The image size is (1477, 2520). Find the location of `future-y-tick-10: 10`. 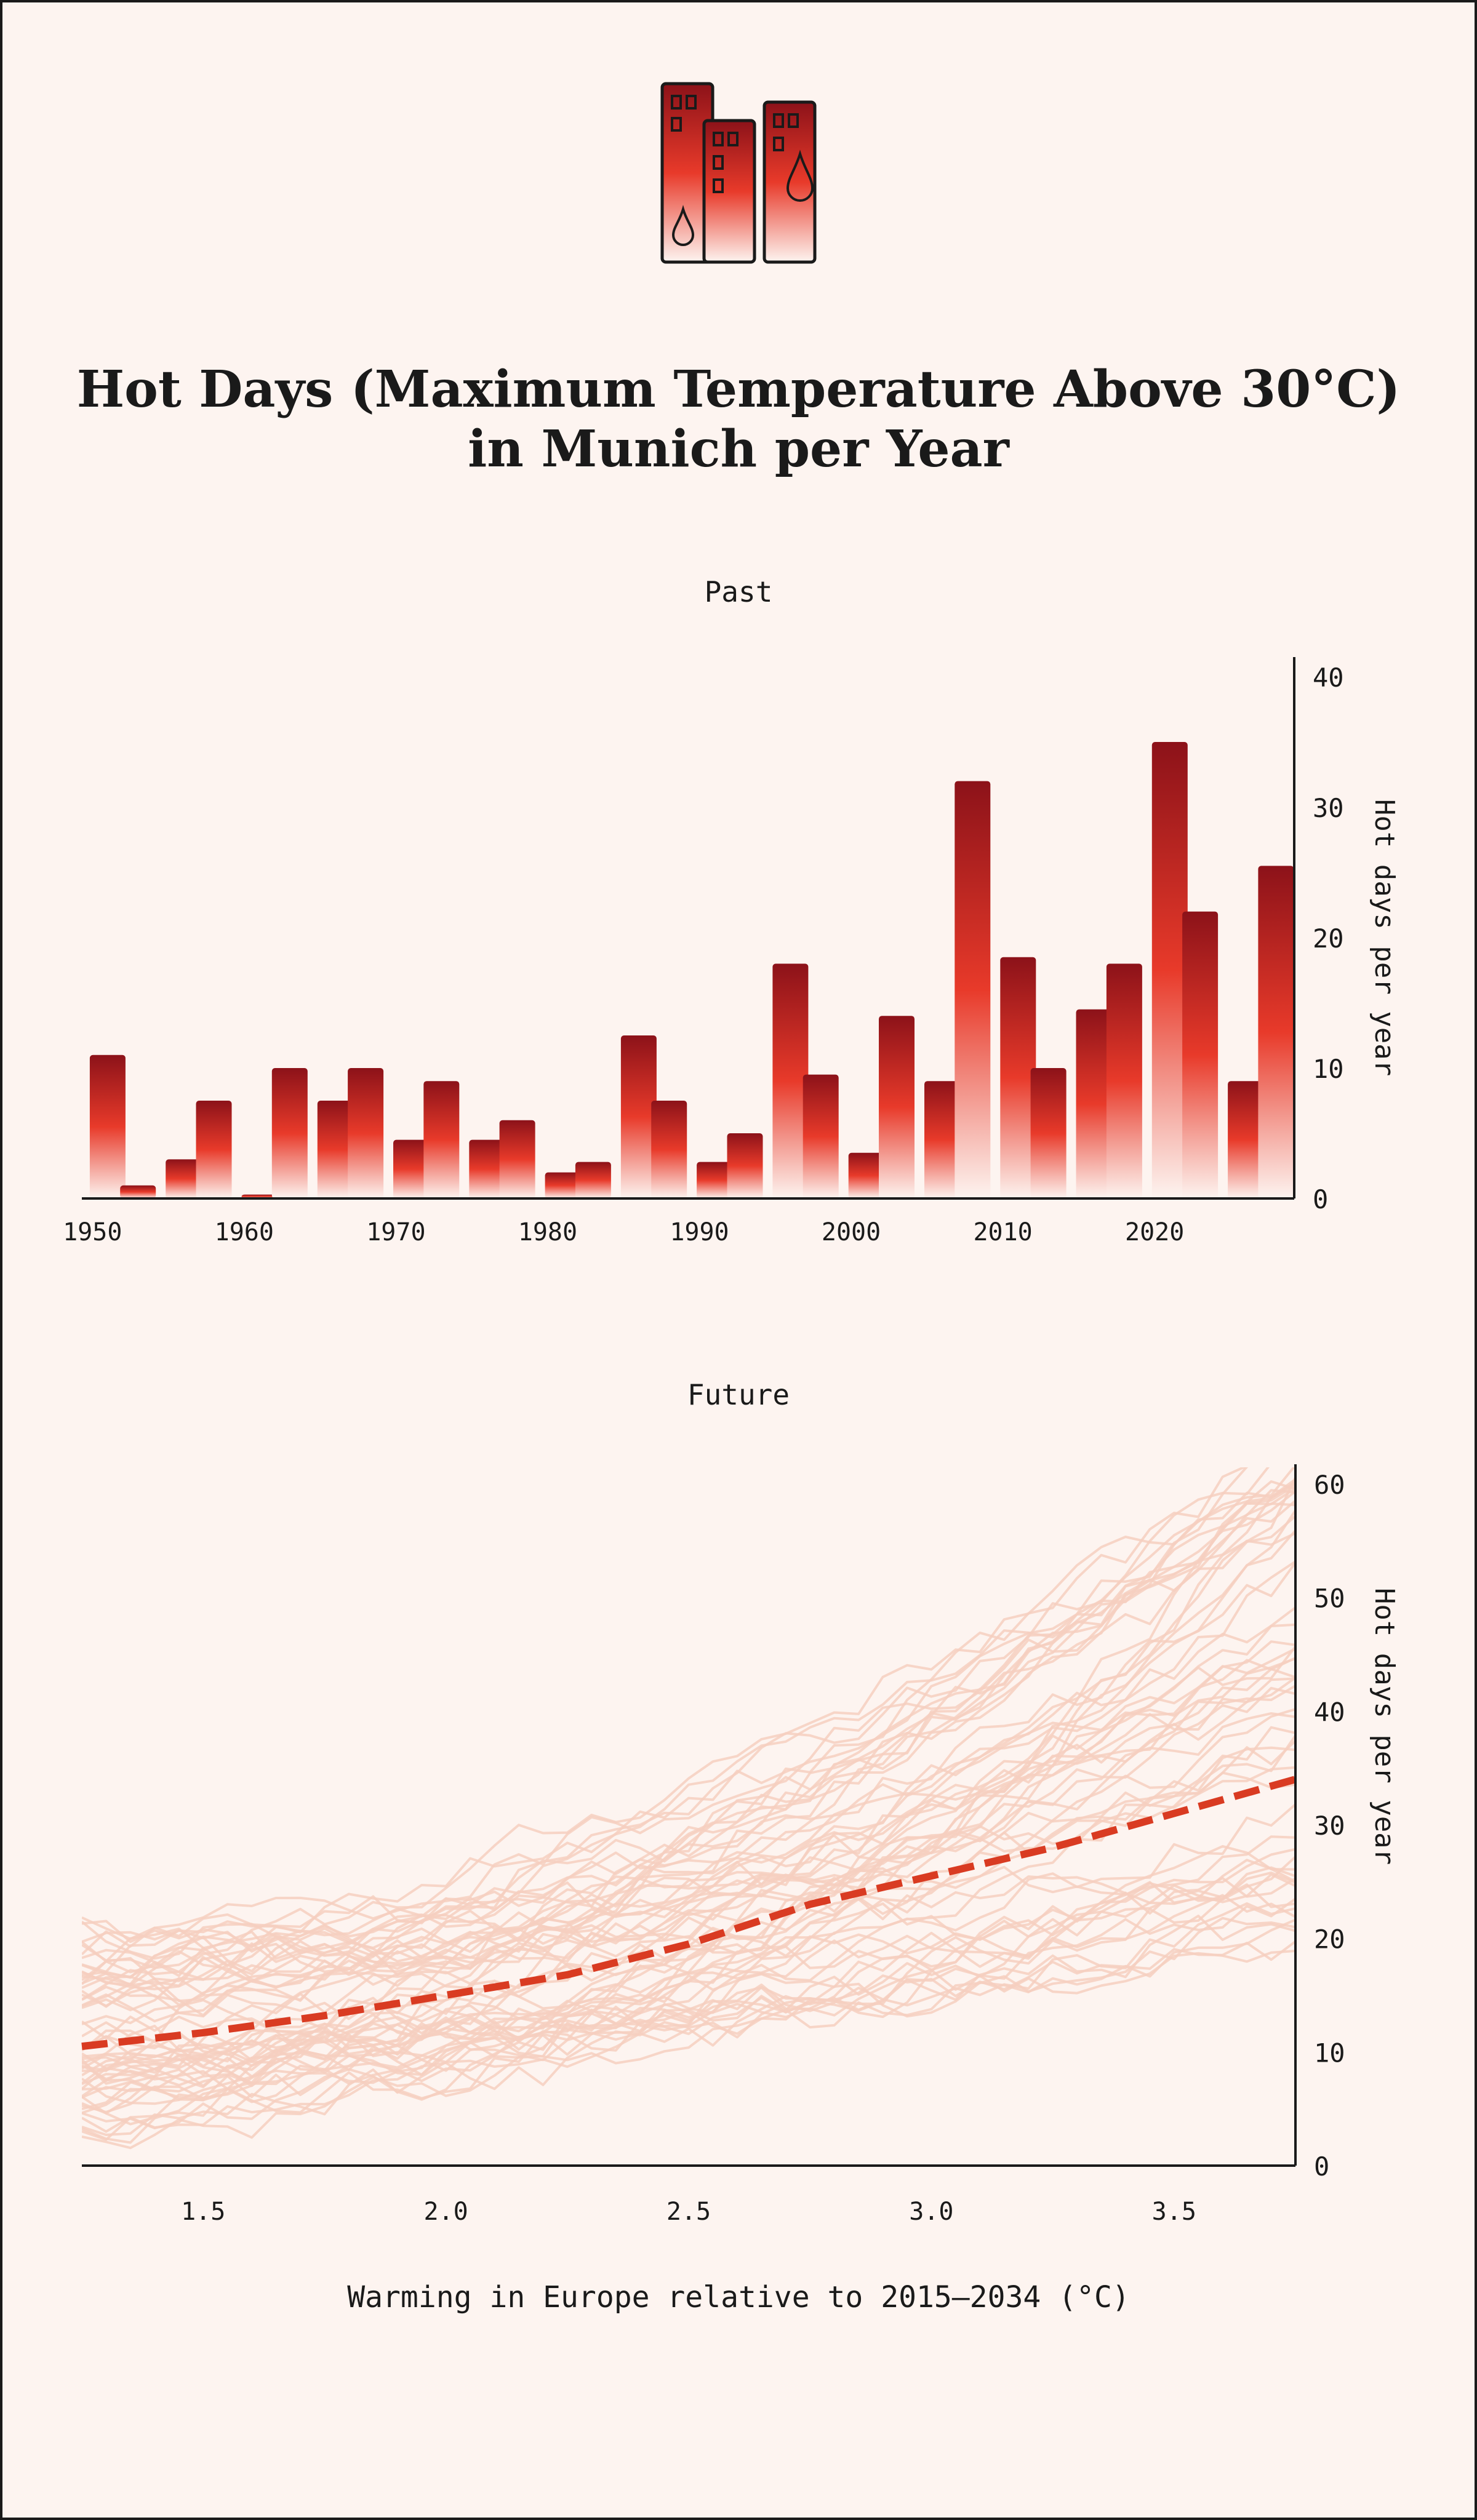

future-y-tick-10: 10 is located at coordinates (1329, 2053).